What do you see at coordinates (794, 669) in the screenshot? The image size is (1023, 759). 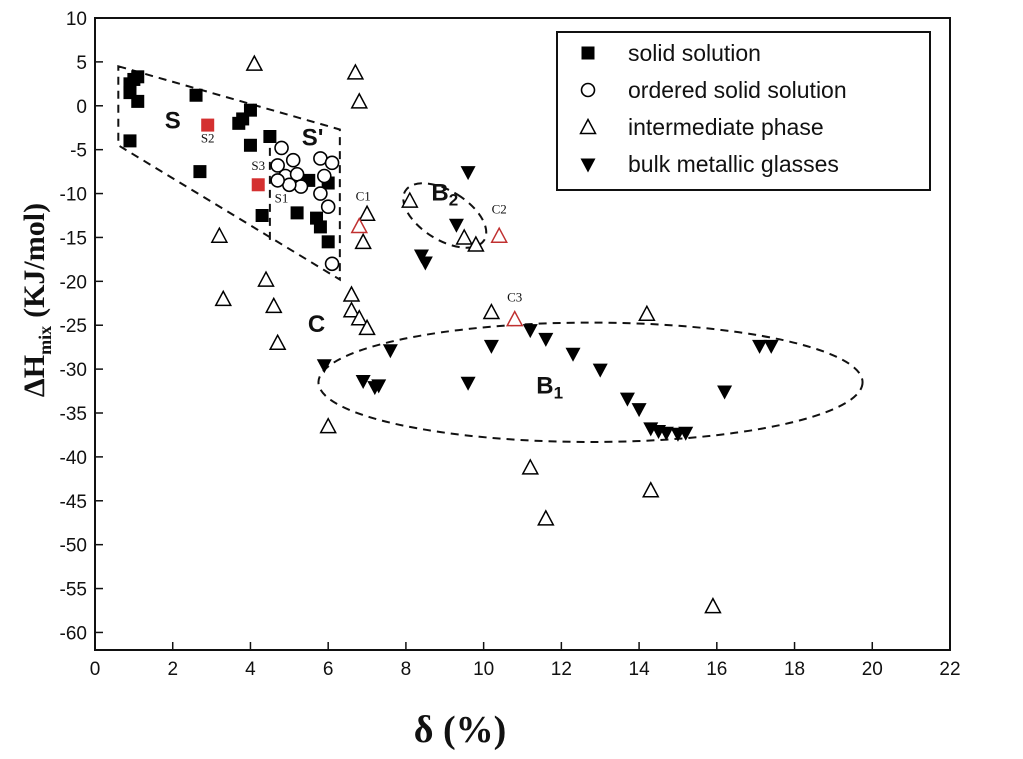 I see `x-tick-label: 18` at bounding box center [794, 669].